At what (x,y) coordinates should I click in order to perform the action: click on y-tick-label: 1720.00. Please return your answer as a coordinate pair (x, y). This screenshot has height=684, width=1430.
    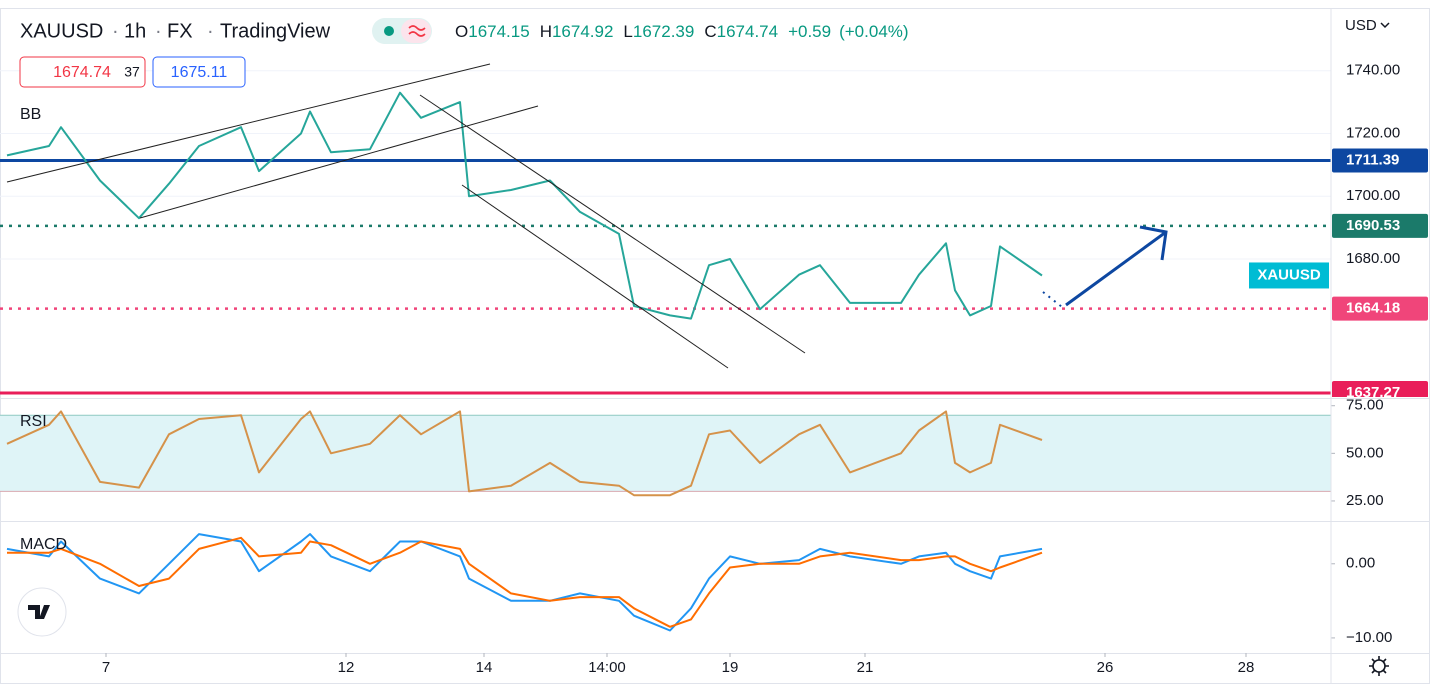
    Looking at the image, I should click on (1373, 132).